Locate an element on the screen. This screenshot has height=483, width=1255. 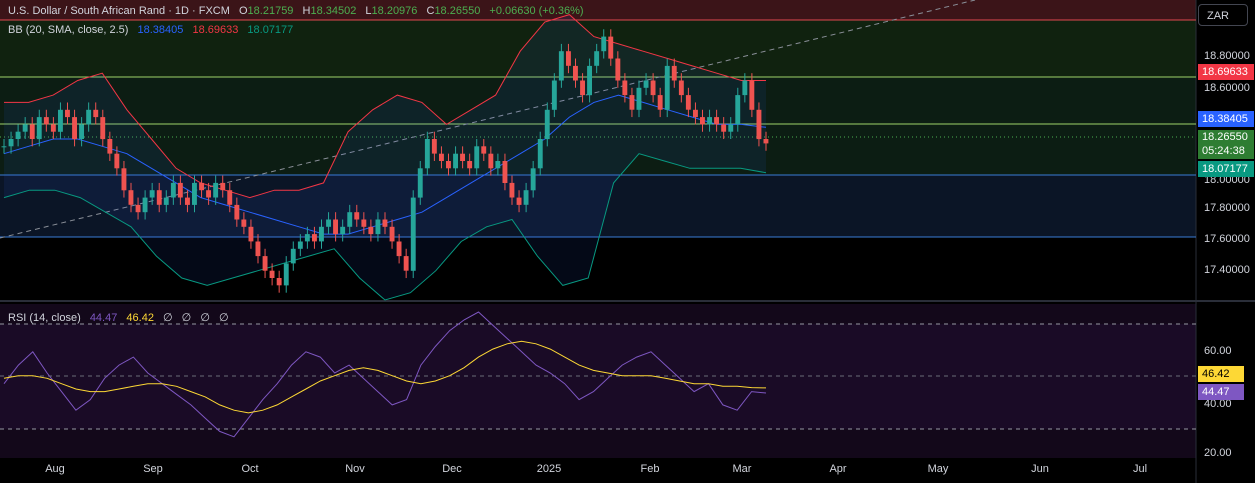
open-label: O is located at coordinates (243, 11).